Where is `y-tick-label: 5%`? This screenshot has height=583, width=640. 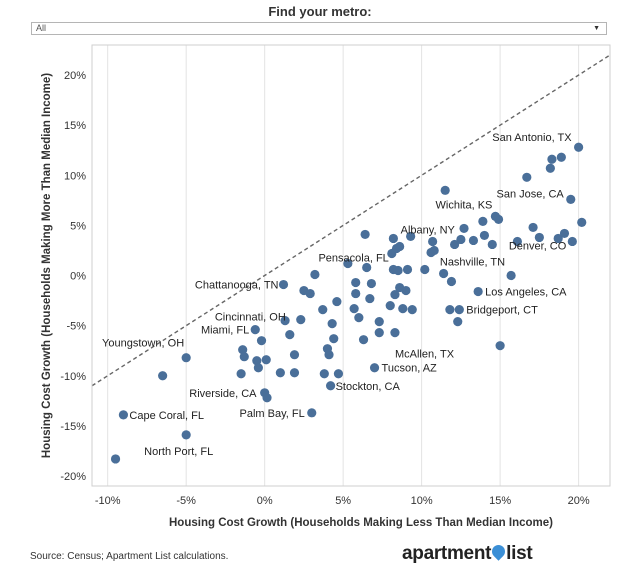 y-tick-label: 5% is located at coordinates (78, 226).